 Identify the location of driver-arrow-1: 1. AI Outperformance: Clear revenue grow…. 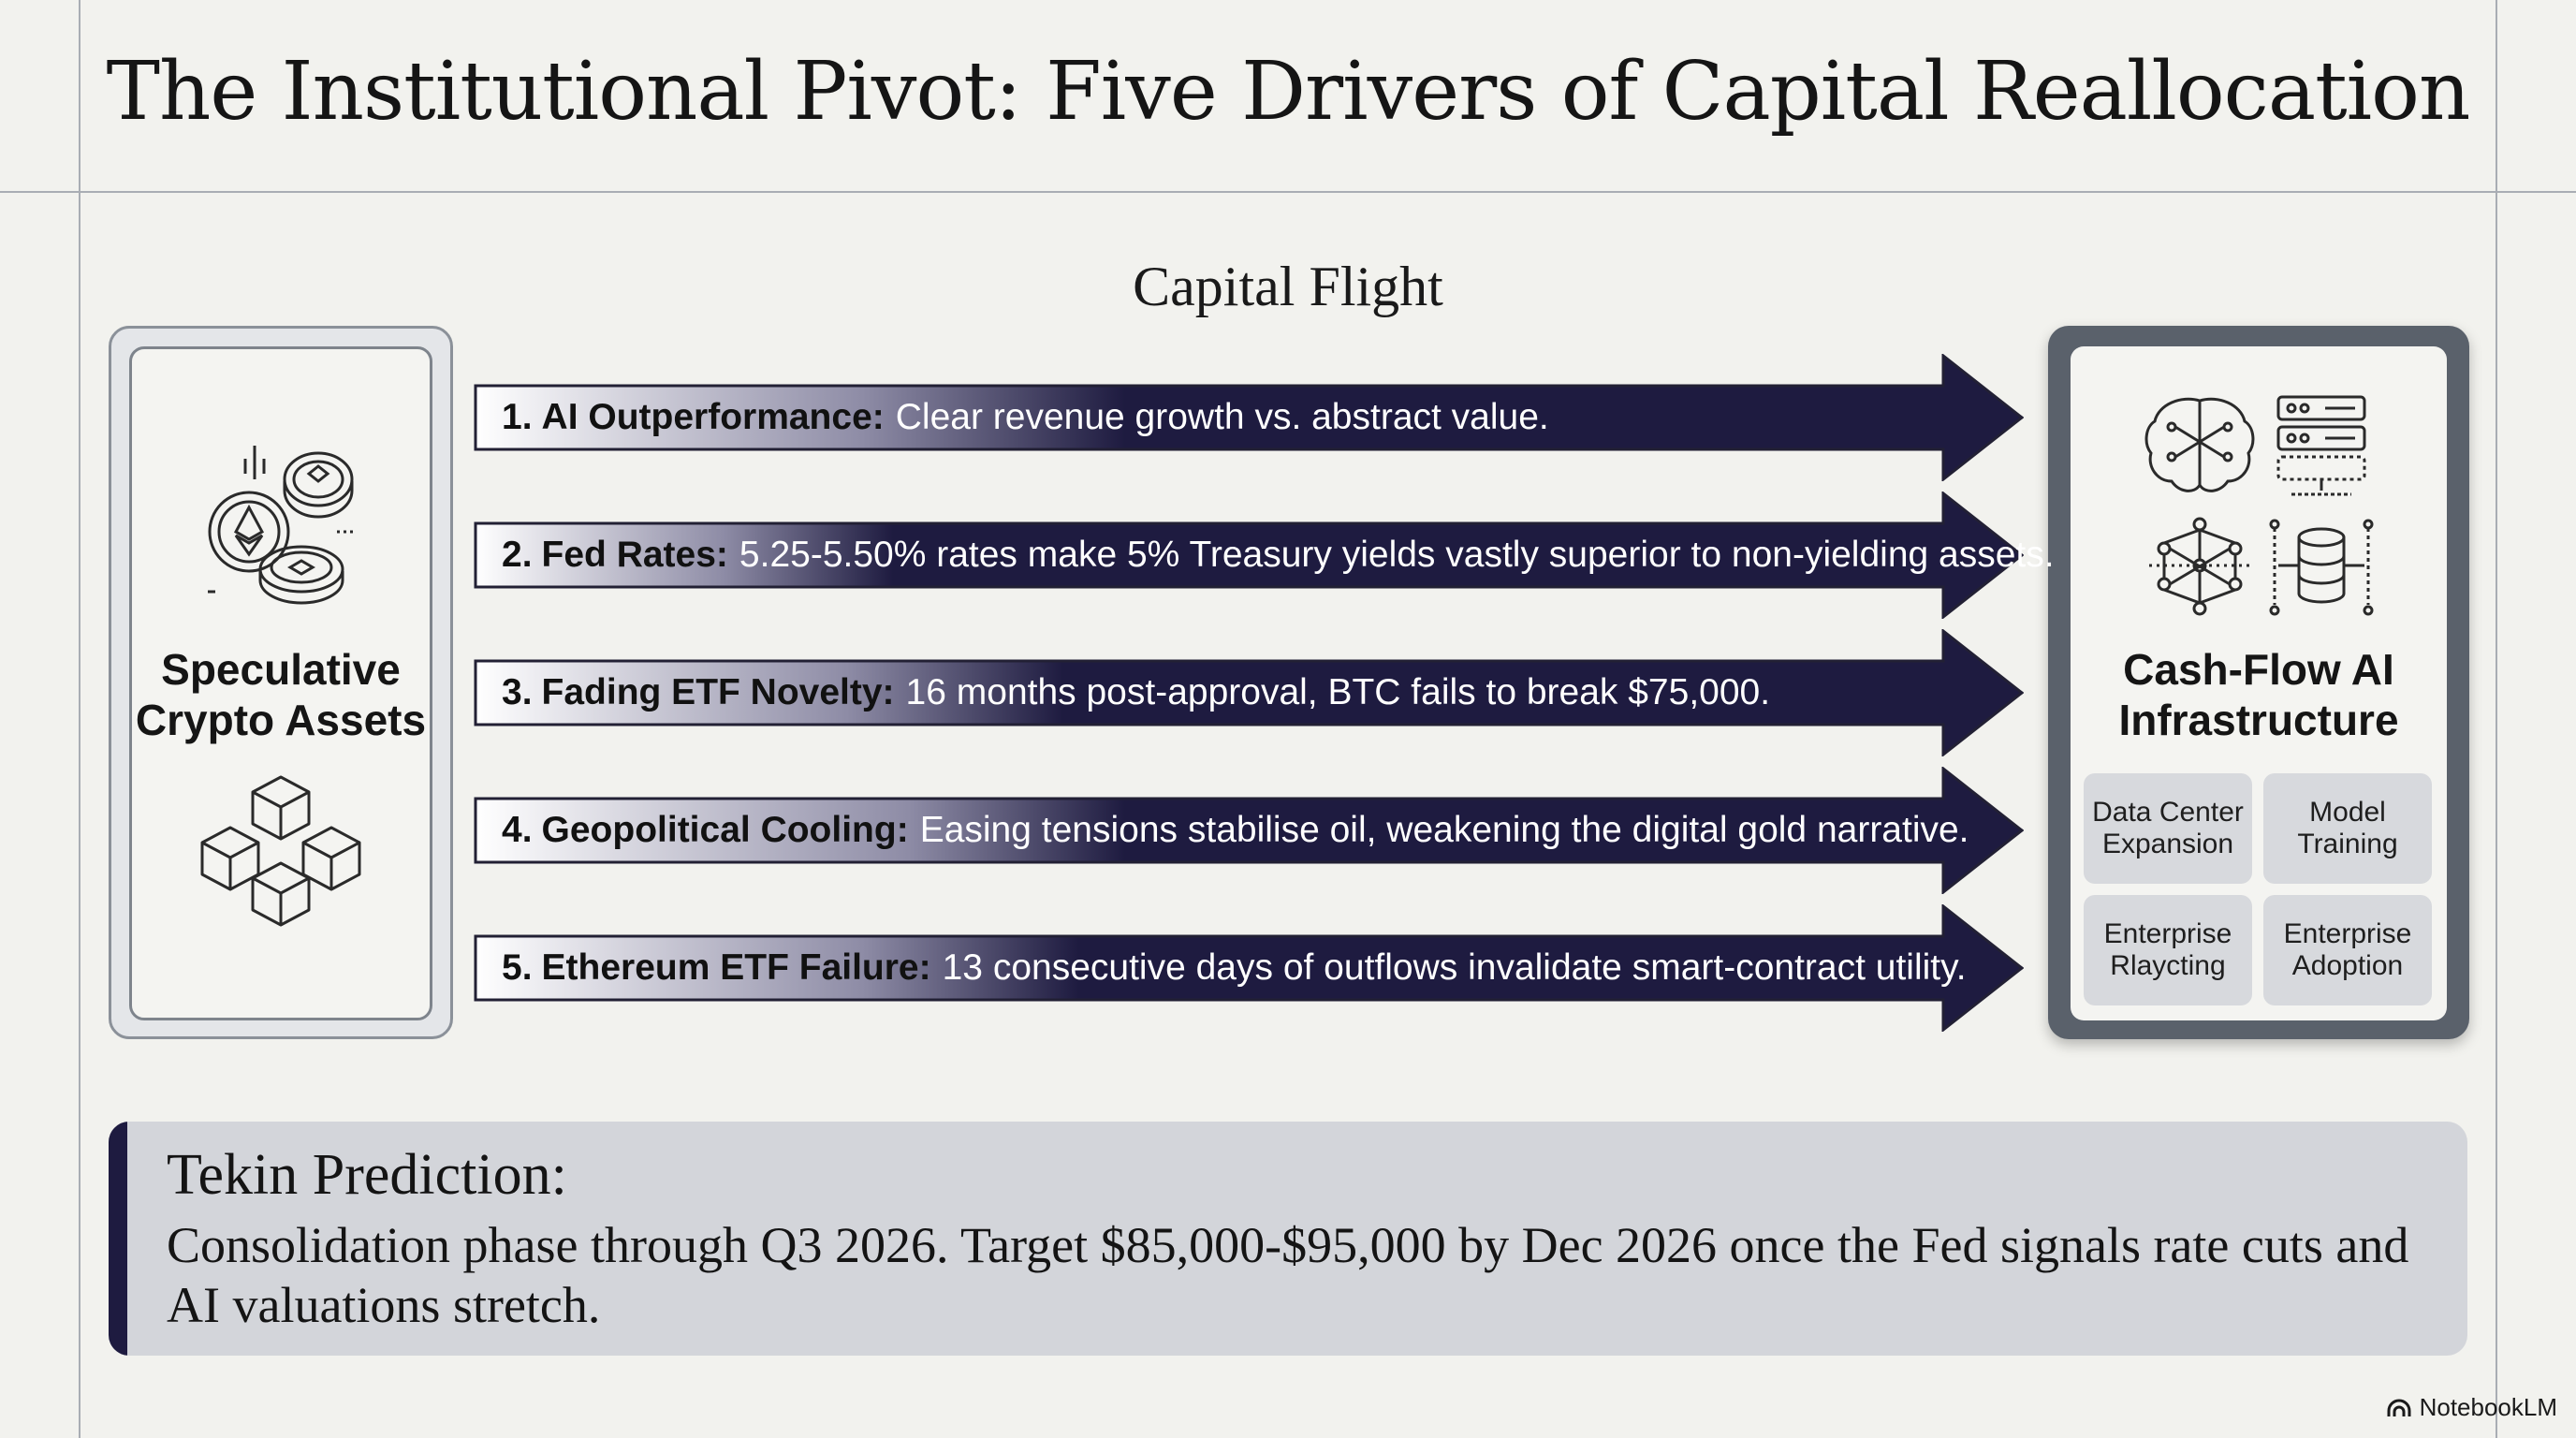
(1249, 417).